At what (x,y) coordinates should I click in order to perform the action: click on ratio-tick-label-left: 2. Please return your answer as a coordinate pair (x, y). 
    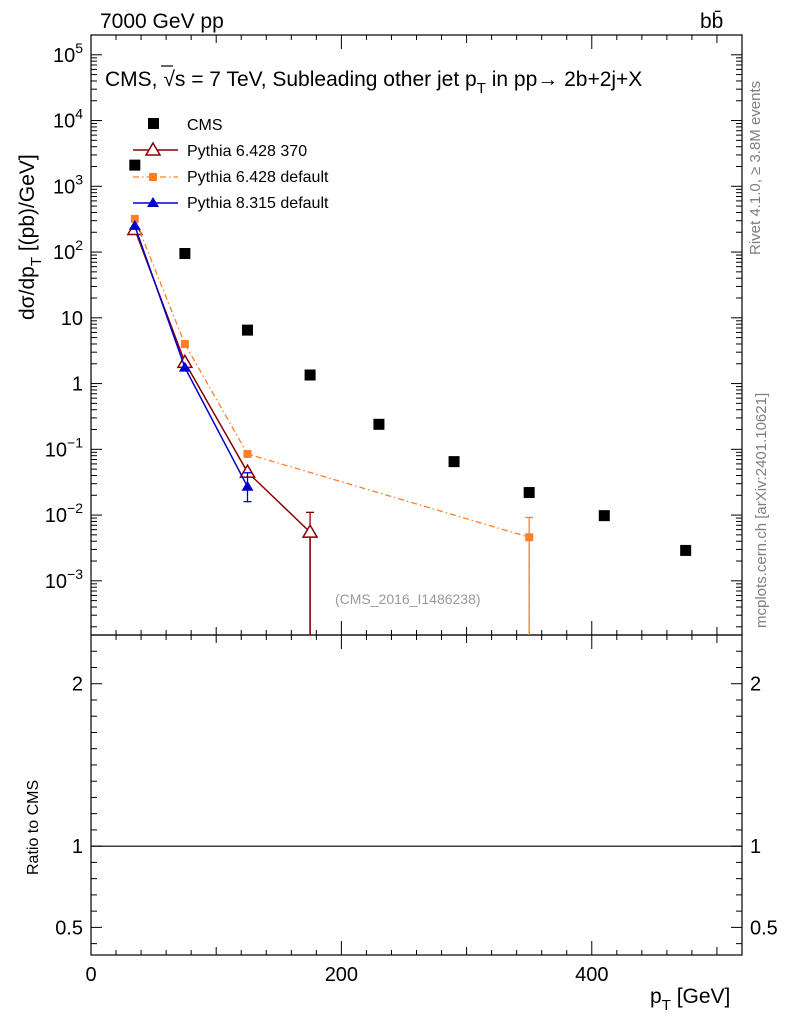
    Looking at the image, I should click on (77, 685).